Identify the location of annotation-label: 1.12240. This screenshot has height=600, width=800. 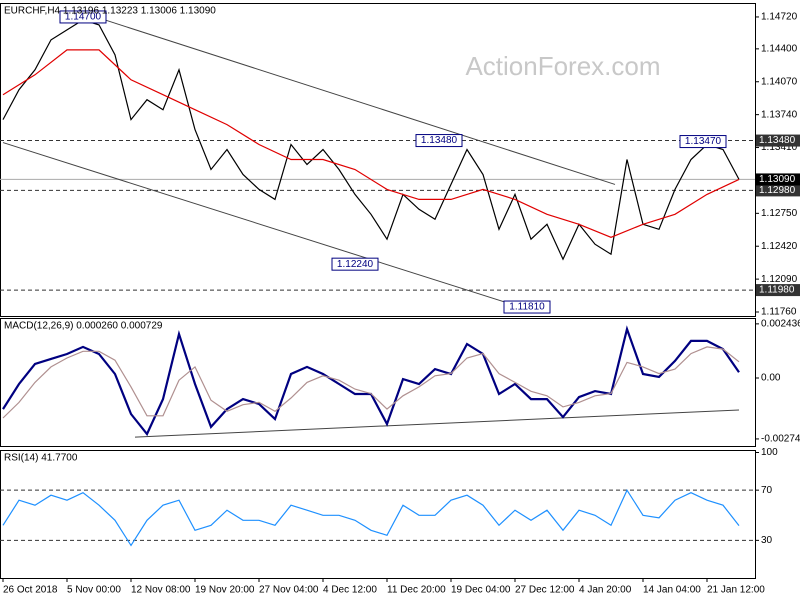
(355, 264).